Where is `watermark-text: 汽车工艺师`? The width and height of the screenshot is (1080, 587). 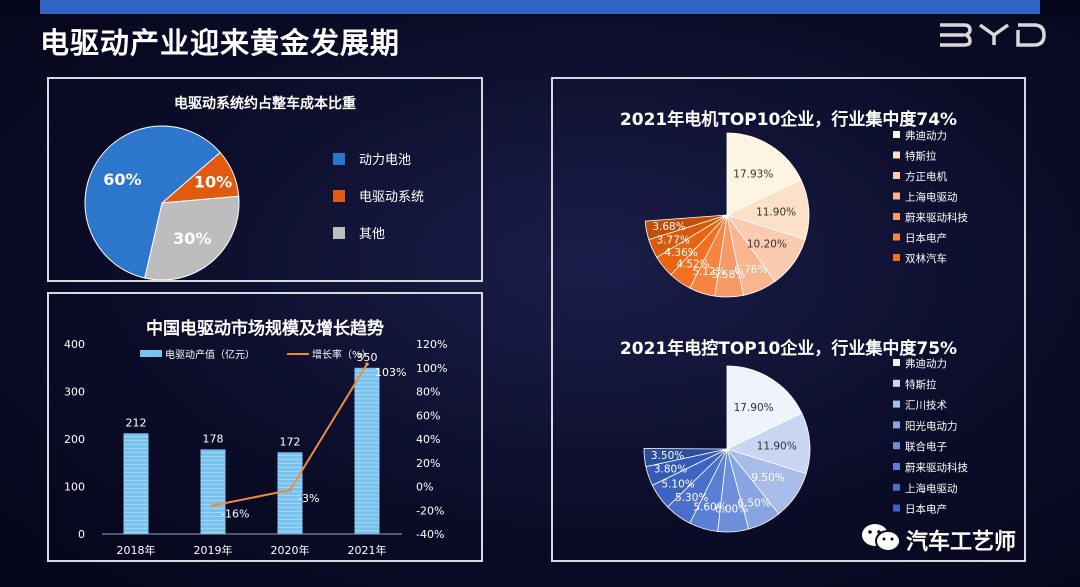
watermark-text: 汽车工艺师 is located at coordinates (961, 542).